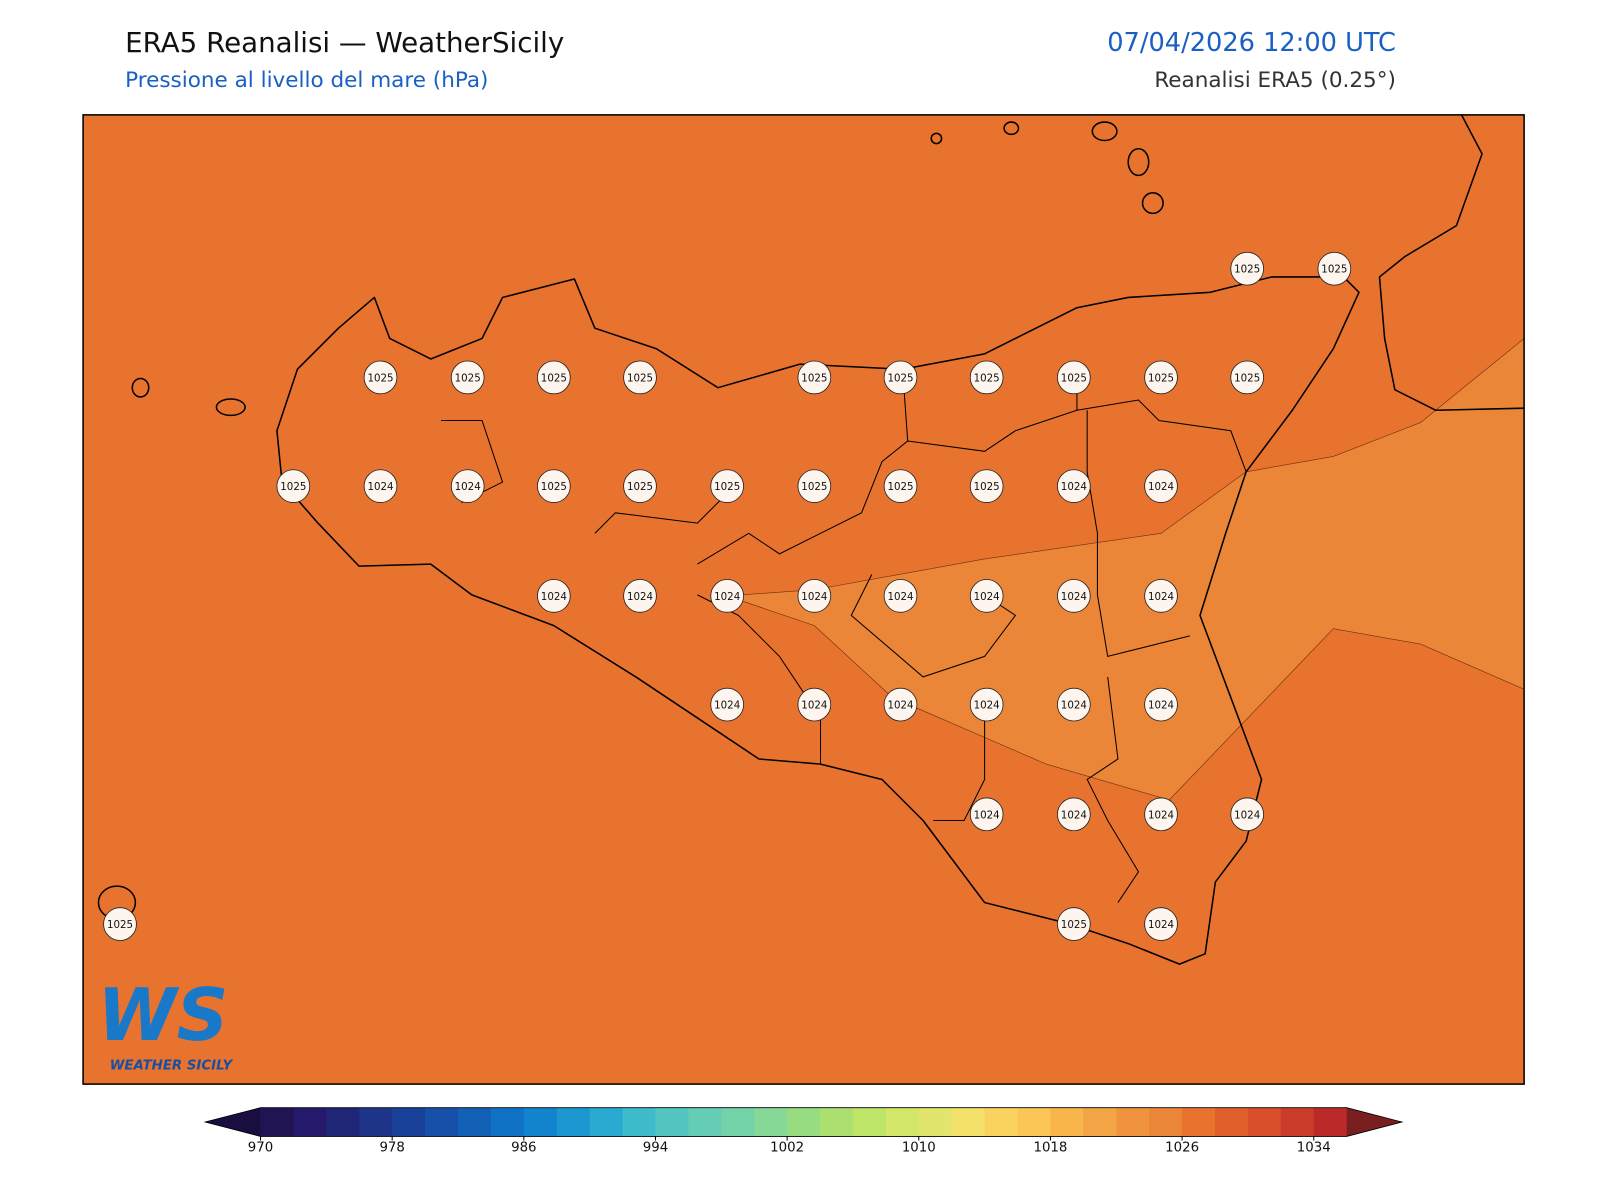 The height and width of the screenshot is (1204, 1600). What do you see at coordinates (787, 1148) in the screenshot?
I see `colorbar-tick-label: 1002` at bounding box center [787, 1148].